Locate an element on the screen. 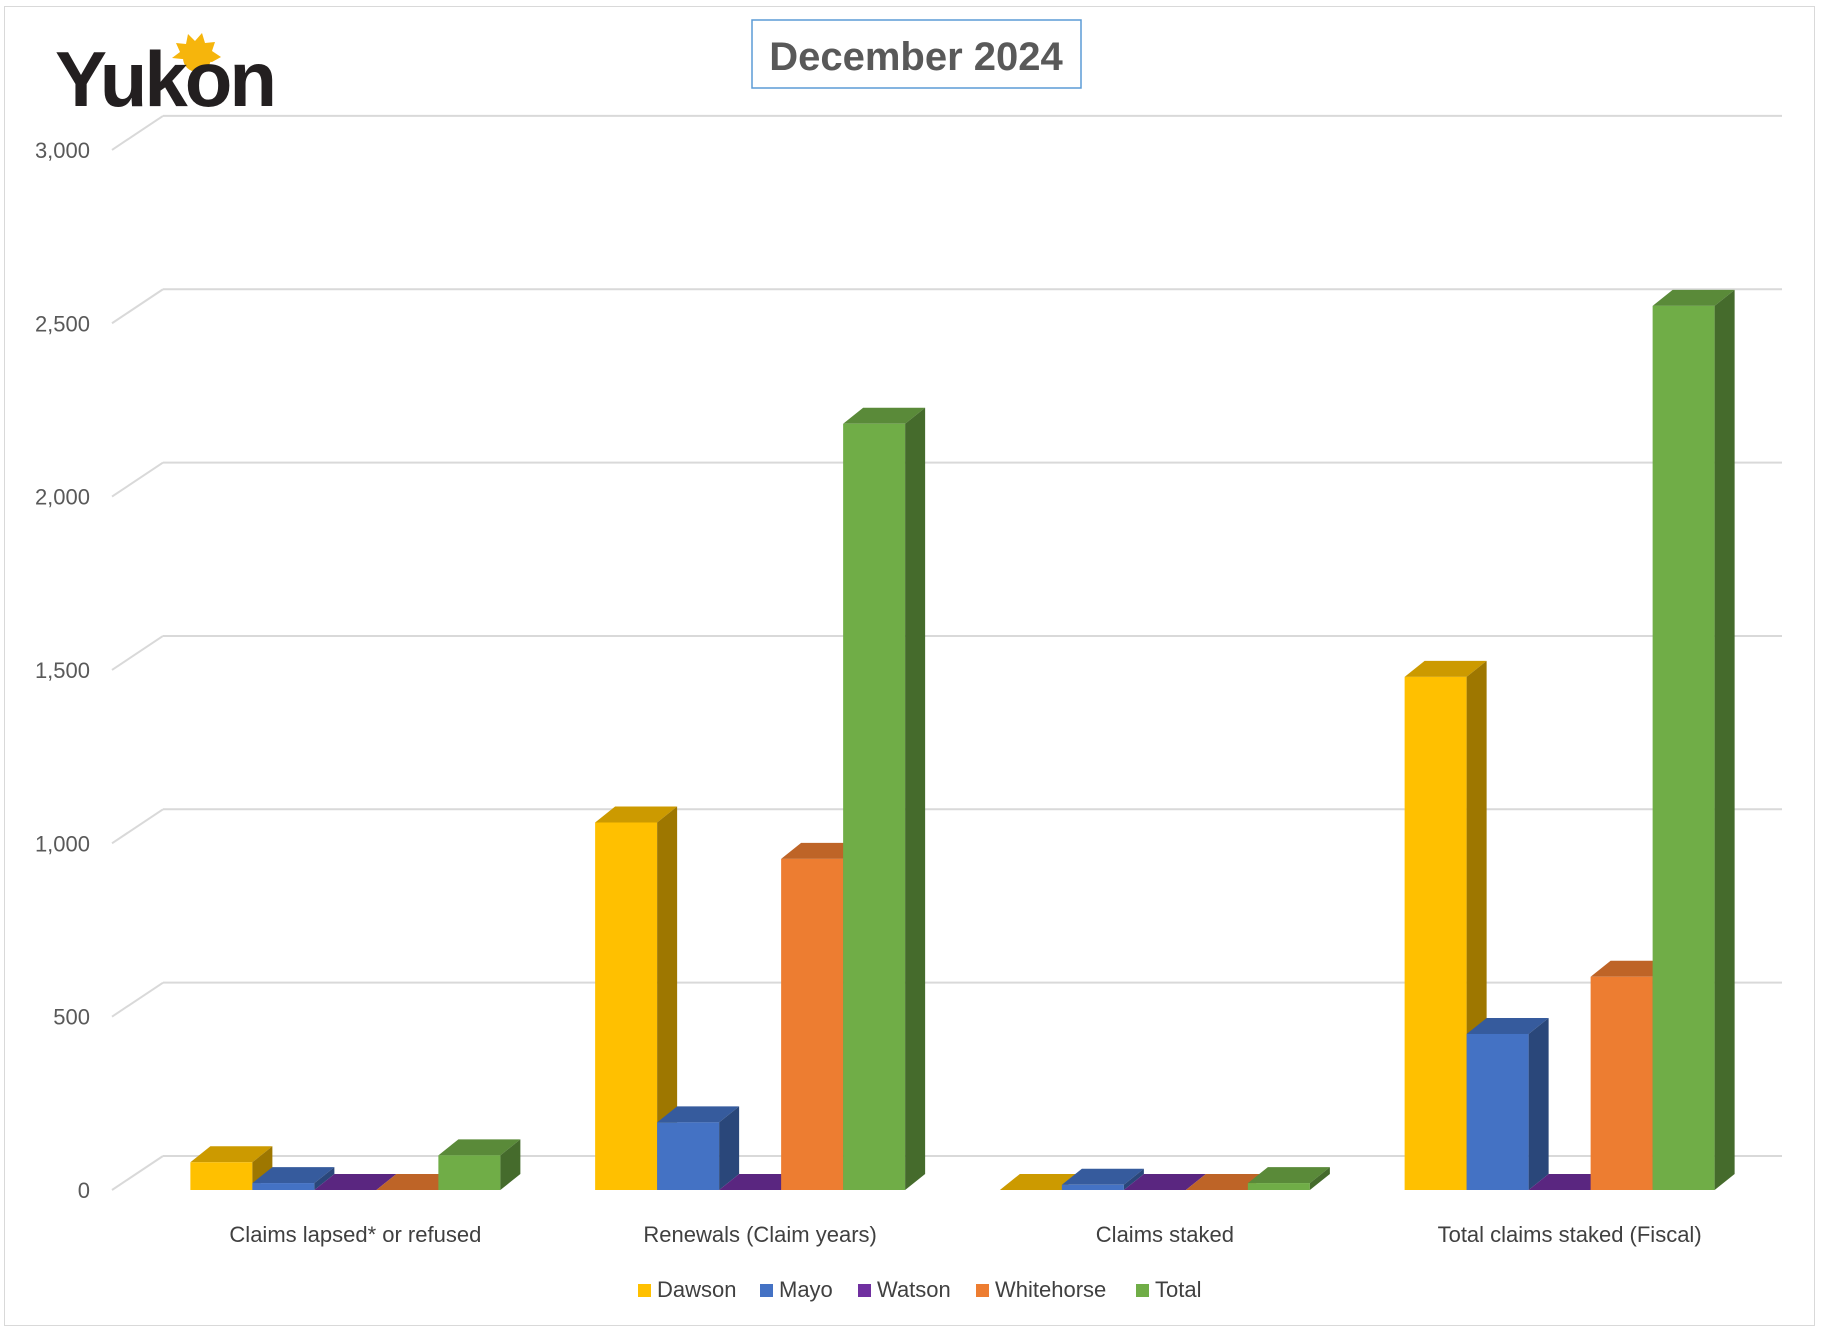  y-tick-label: 500 is located at coordinates (71, 1017).